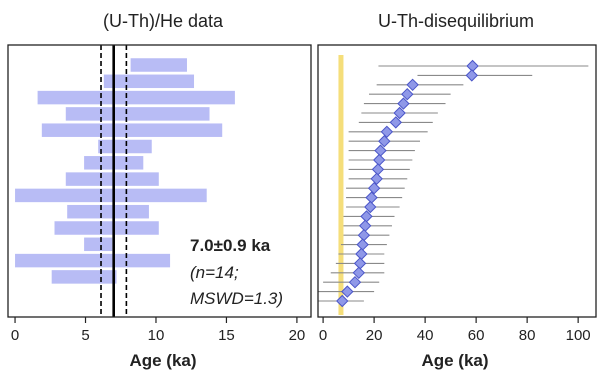 Image resolution: width=603 pixels, height=374 pixels. Describe the element at coordinates (230, 245) in the screenshot. I see `mean-age-annotation: 7.0±0.9 ka` at that location.